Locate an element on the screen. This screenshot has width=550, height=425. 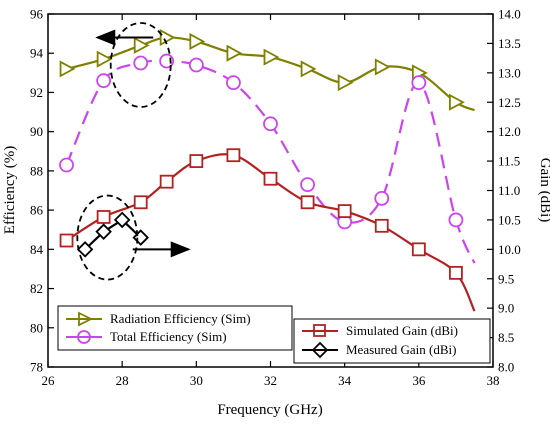
x-tick-label: 32 is located at coordinates (270, 380).